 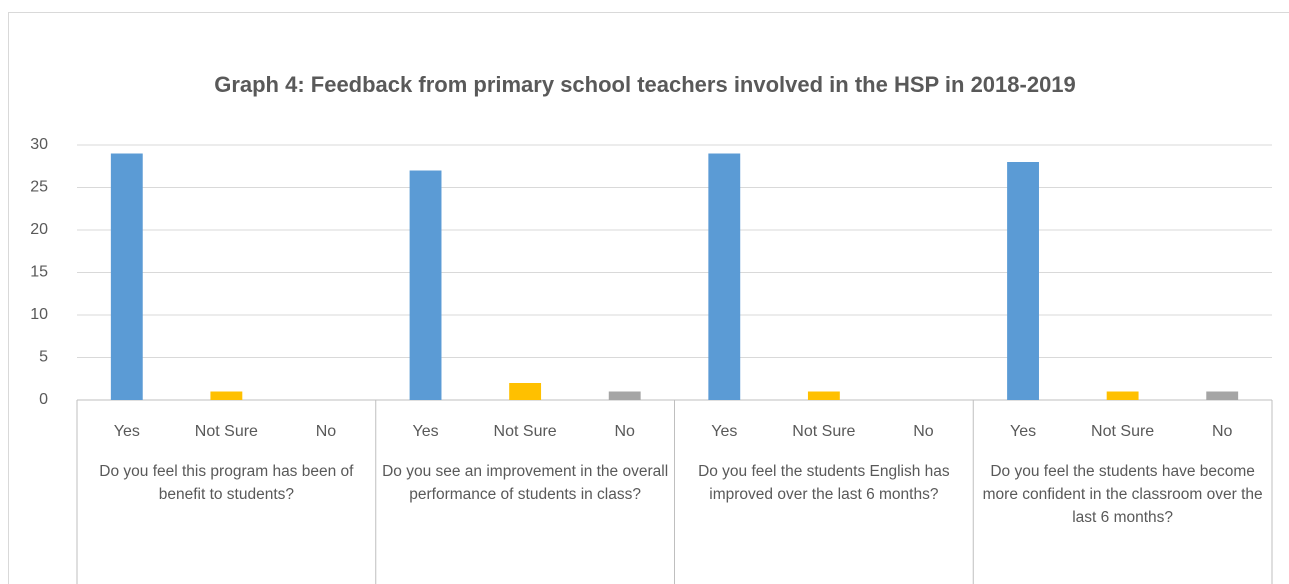 What do you see at coordinates (39, 187) in the screenshot?
I see `y-tick-label: 25` at bounding box center [39, 187].